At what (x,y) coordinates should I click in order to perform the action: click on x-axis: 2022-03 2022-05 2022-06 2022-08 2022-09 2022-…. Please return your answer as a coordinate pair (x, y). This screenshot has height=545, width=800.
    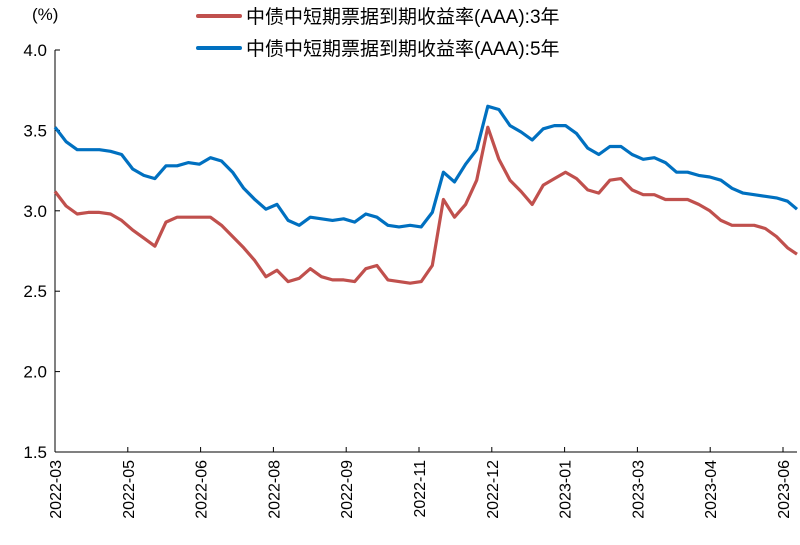
    Looking at the image, I should click on (422, 483).